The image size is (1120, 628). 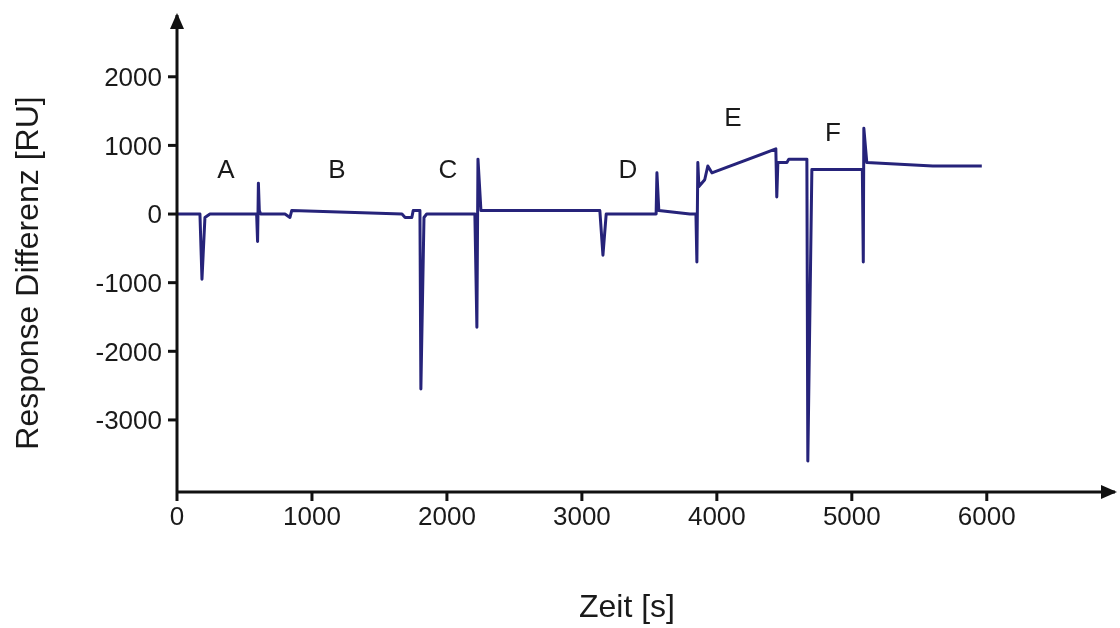 I want to click on annotation: F, so click(x=833, y=132).